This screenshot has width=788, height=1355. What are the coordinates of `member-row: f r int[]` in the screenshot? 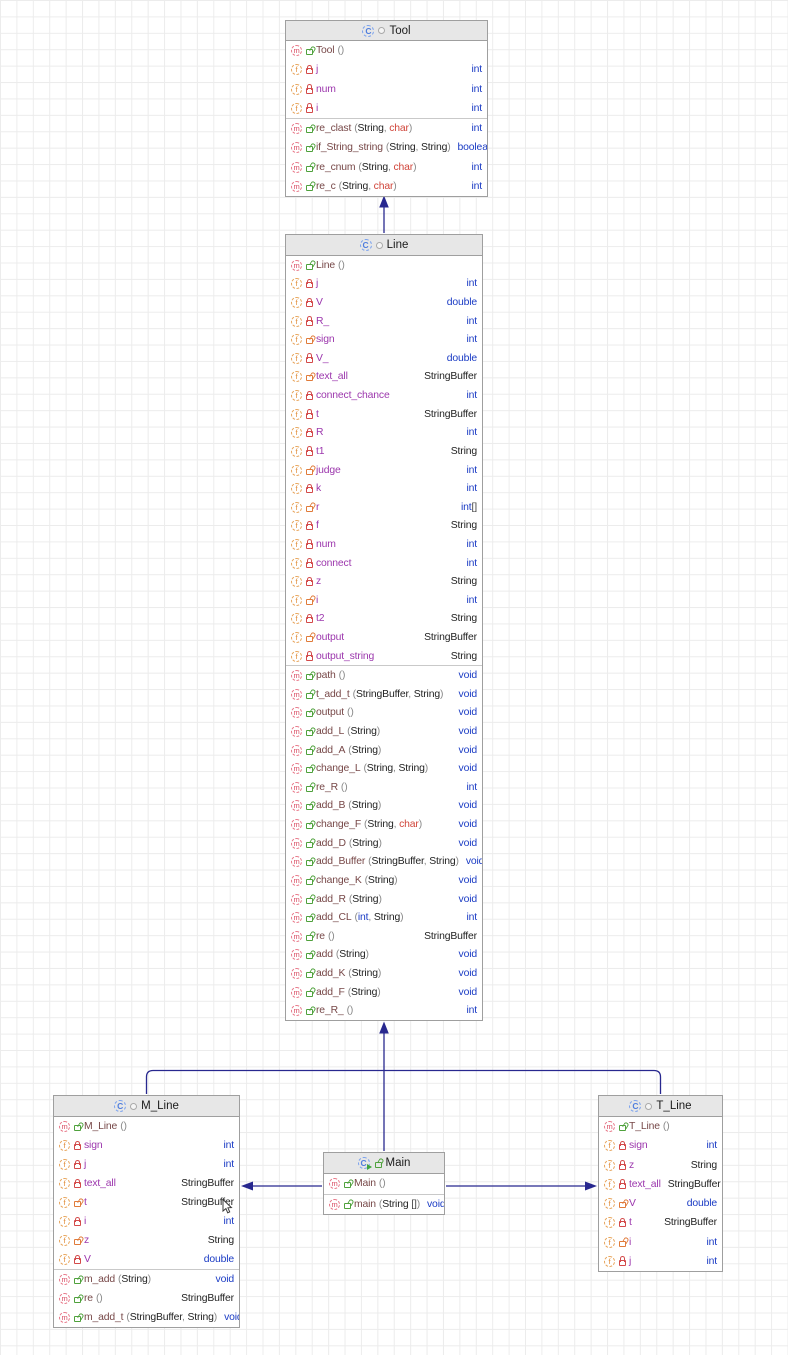 It's located at (384, 507).